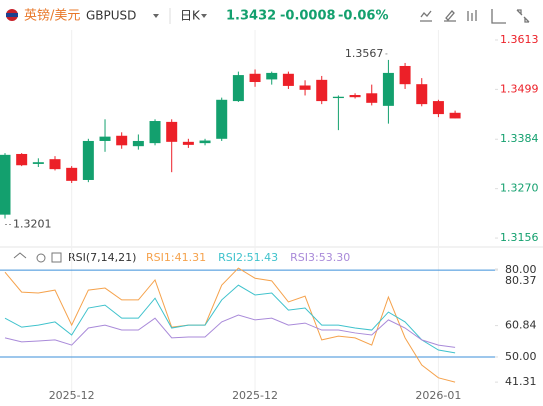  What do you see at coordinates (521, 269) in the screenshot?
I see `y-tick-label: 80.00` at bounding box center [521, 269].